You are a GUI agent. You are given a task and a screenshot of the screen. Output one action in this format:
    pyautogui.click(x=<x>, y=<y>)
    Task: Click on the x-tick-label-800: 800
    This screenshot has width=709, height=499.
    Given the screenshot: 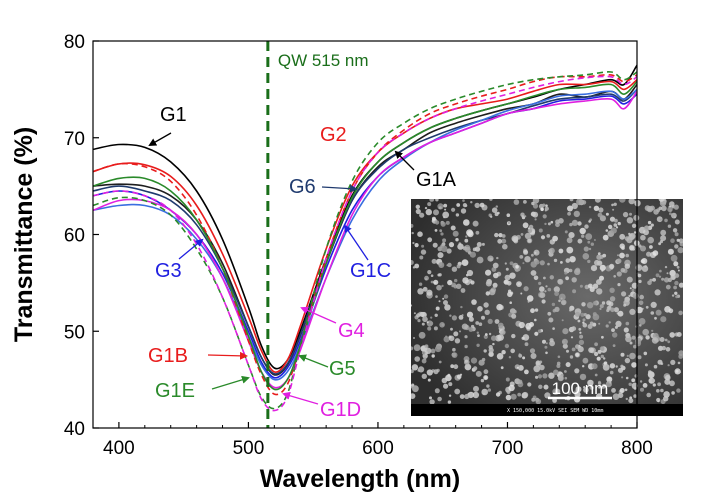 What is the action you would take?
    pyautogui.click(x=637, y=448)
    